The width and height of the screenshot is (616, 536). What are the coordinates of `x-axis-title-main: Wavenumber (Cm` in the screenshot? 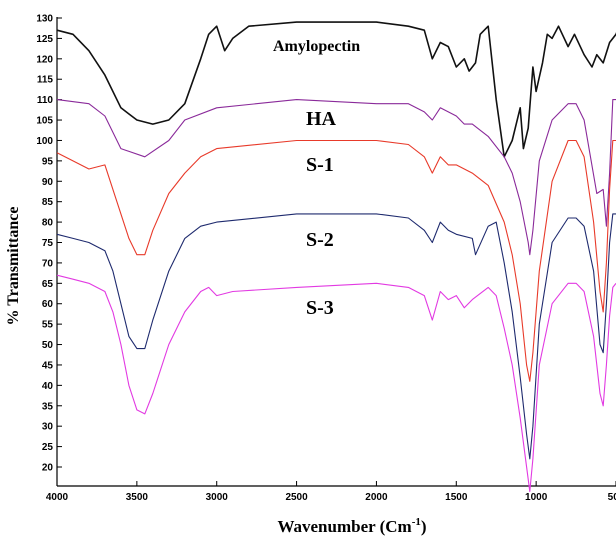 It's located at (344, 526).